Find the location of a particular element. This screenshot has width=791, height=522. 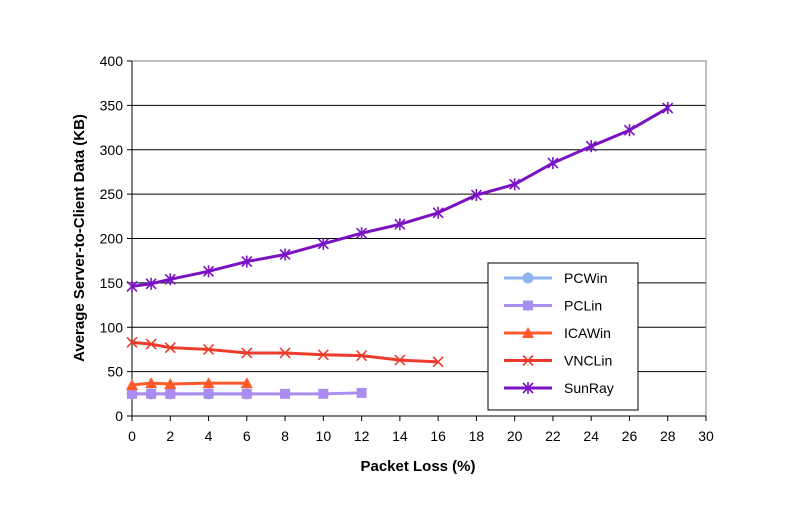

legend-label-pcwin: PCWin is located at coordinates (586, 278).